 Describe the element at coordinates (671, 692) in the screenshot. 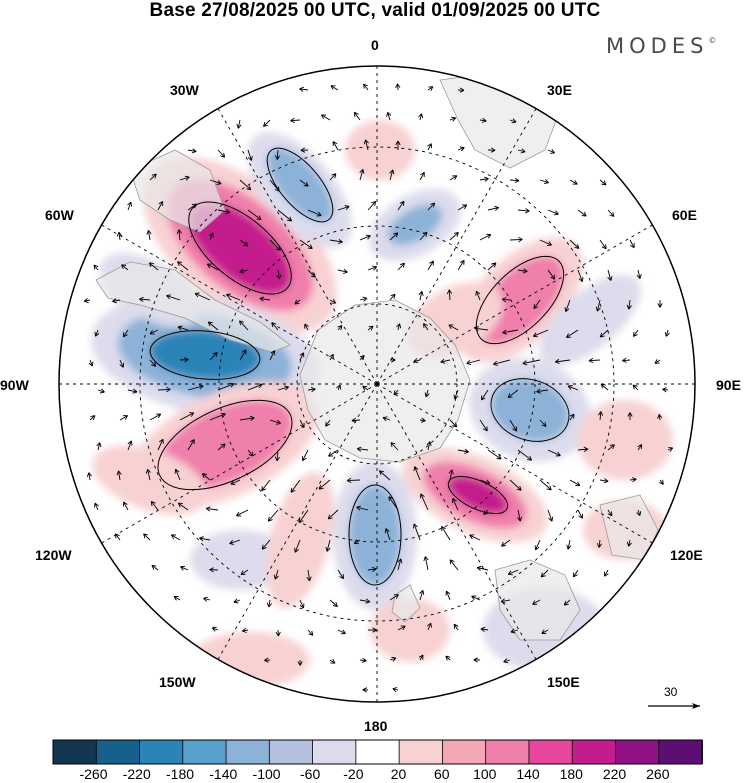

I see `reference-vector-value: 30` at that location.